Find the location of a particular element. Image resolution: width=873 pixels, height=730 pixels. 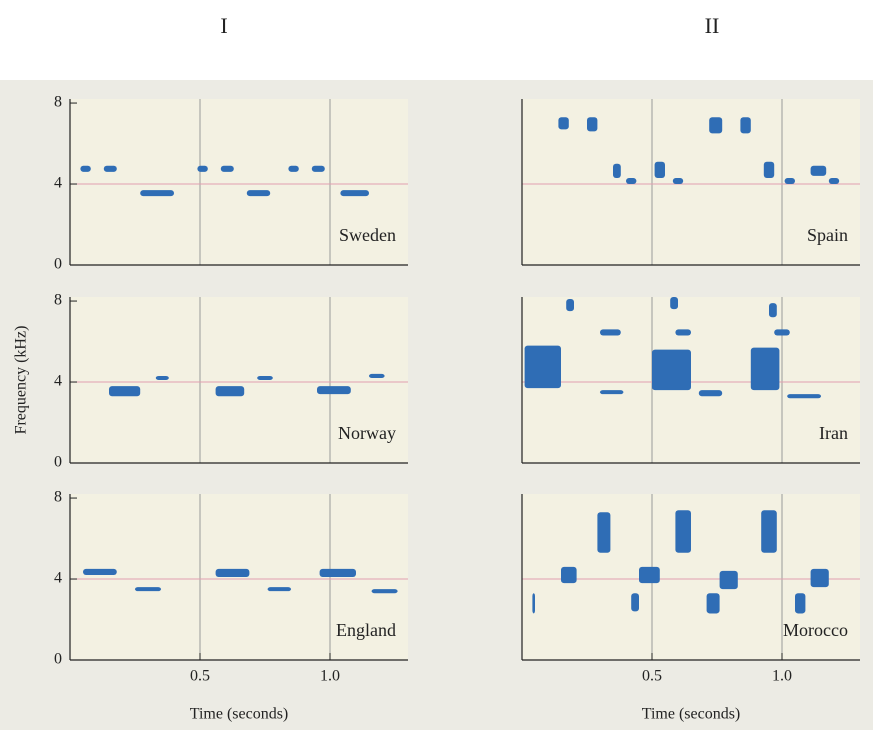

panel-title: Sweden is located at coordinates (367, 235).